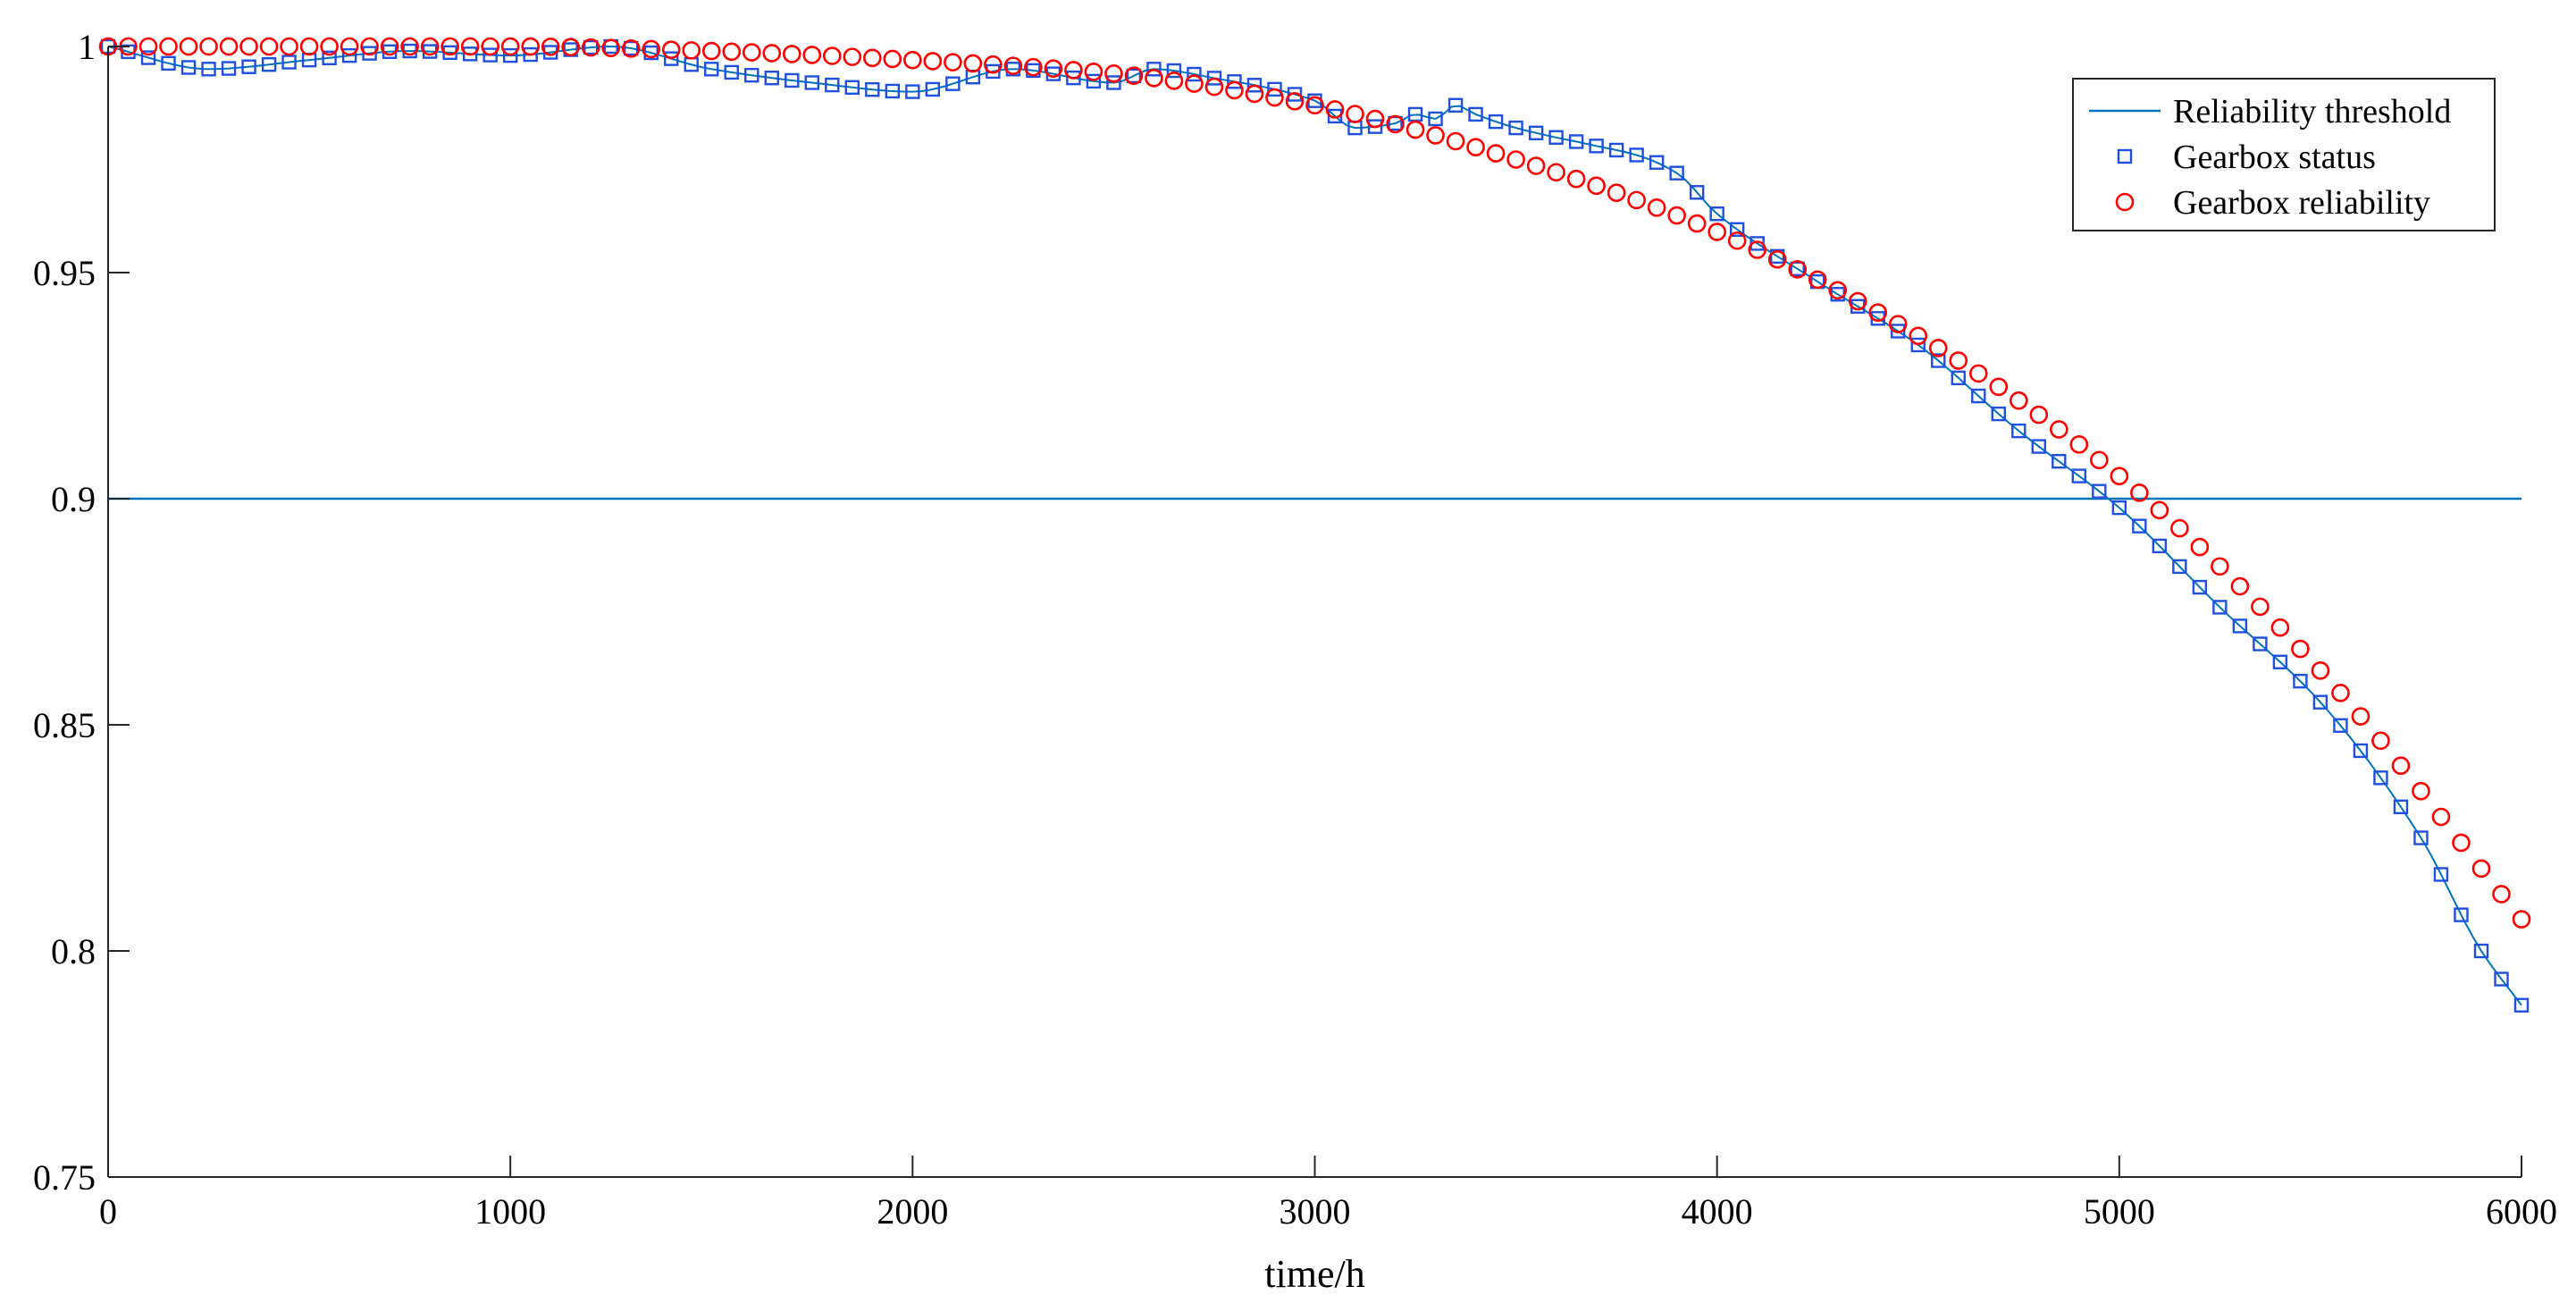 The width and height of the screenshot is (2576, 1312). Describe the element at coordinates (1315, 1211) in the screenshot. I see `x-tick-label: 3000` at that location.